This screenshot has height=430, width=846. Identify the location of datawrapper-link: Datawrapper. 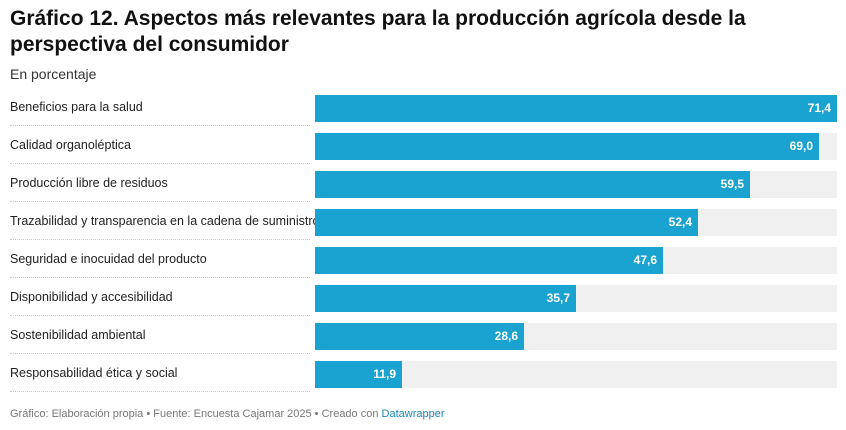
(413, 414).